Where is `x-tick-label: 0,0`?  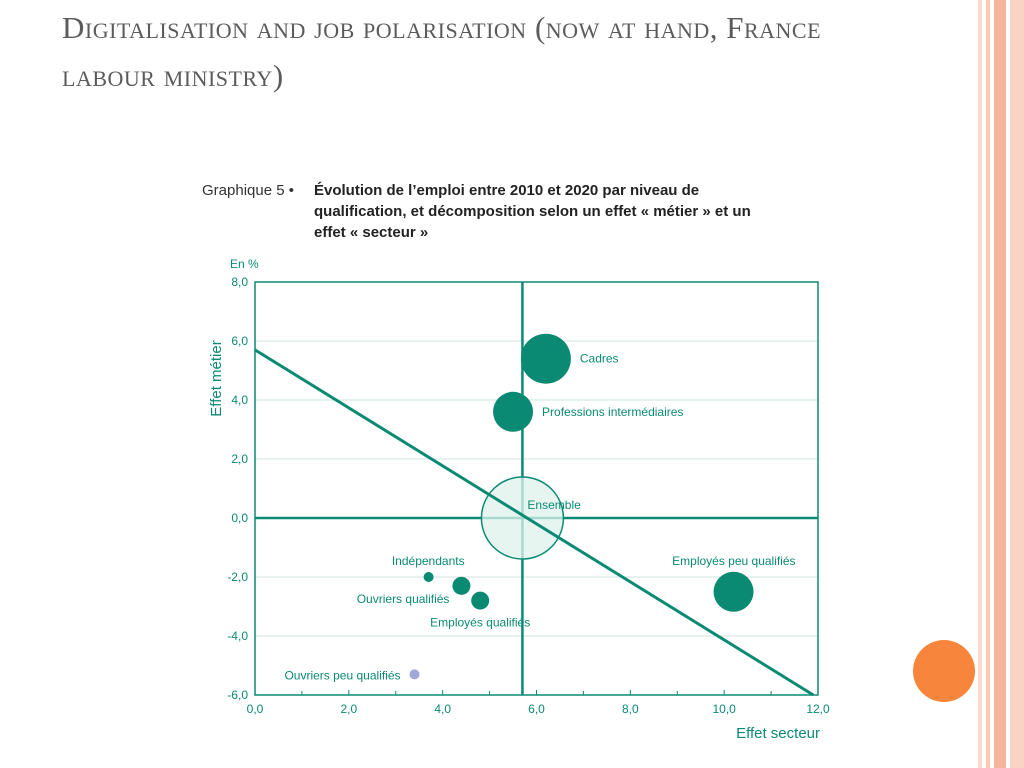 x-tick-label: 0,0 is located at coordinates (255, 709).